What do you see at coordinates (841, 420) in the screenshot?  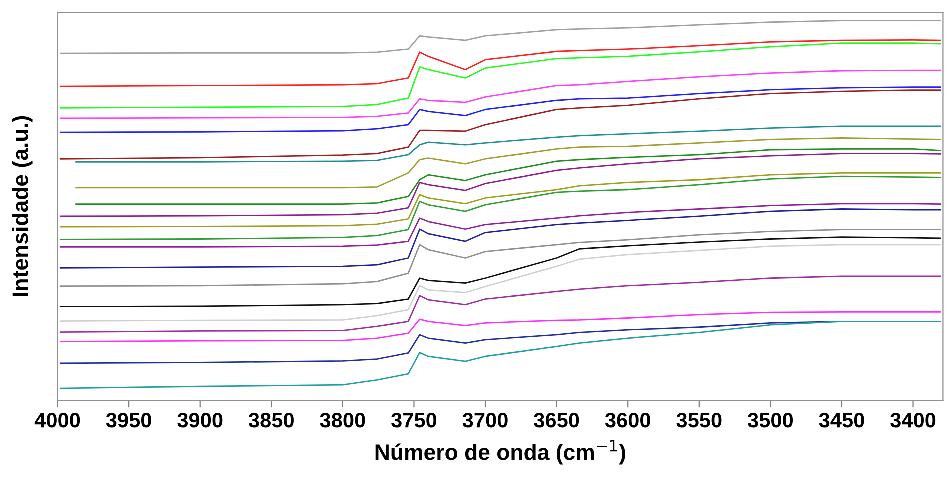 I see `x-tick-label: 3450` at bounding box center [841, 420].